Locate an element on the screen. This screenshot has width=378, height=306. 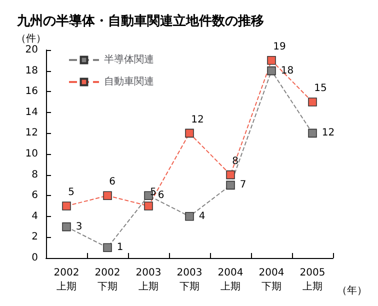
data-label: 3 is located at coordinates (79, 226).